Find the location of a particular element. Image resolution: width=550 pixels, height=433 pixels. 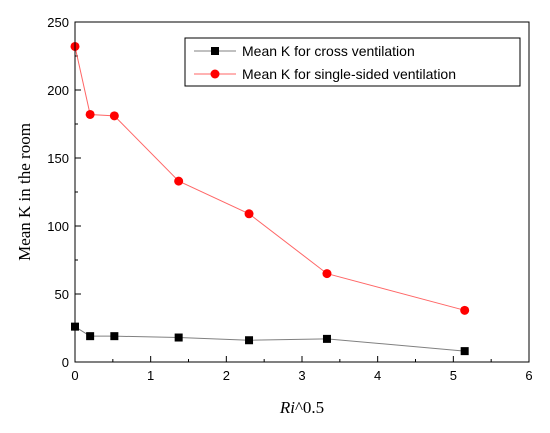

y-tick-label: 50 is located at coordinates (62, 294).